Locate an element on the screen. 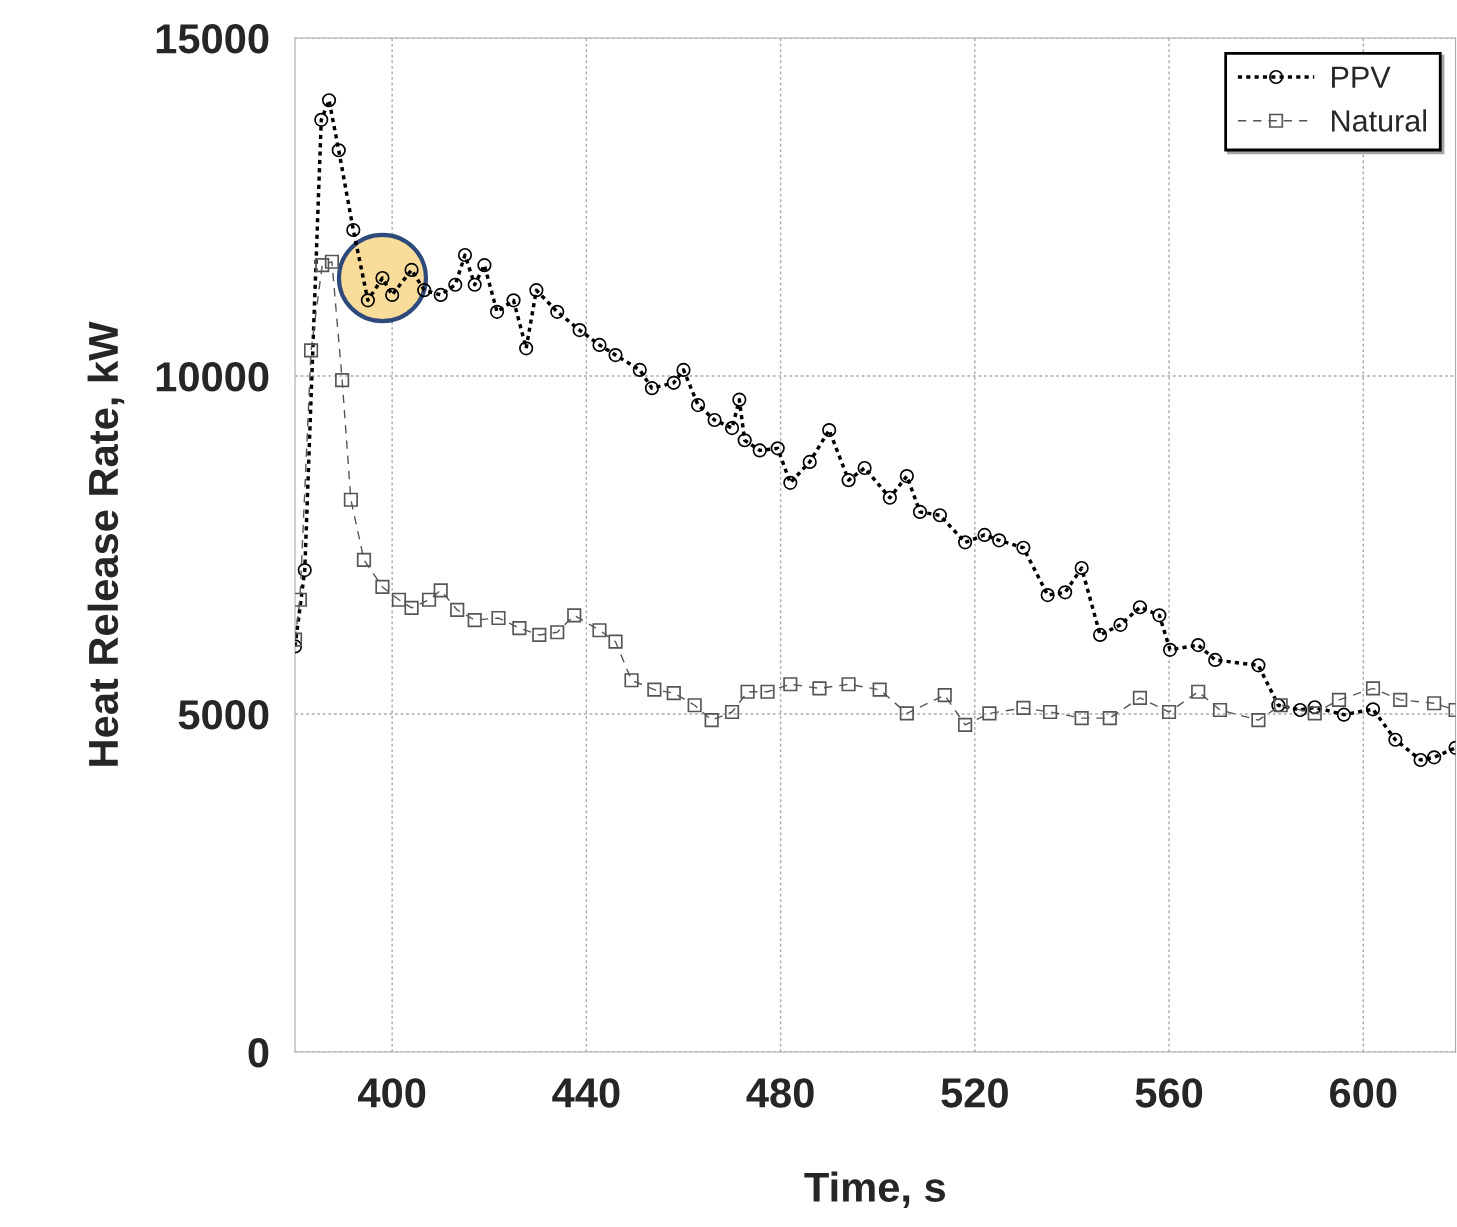  x-tick-label: 520 is located at coordinates (974, 1093).